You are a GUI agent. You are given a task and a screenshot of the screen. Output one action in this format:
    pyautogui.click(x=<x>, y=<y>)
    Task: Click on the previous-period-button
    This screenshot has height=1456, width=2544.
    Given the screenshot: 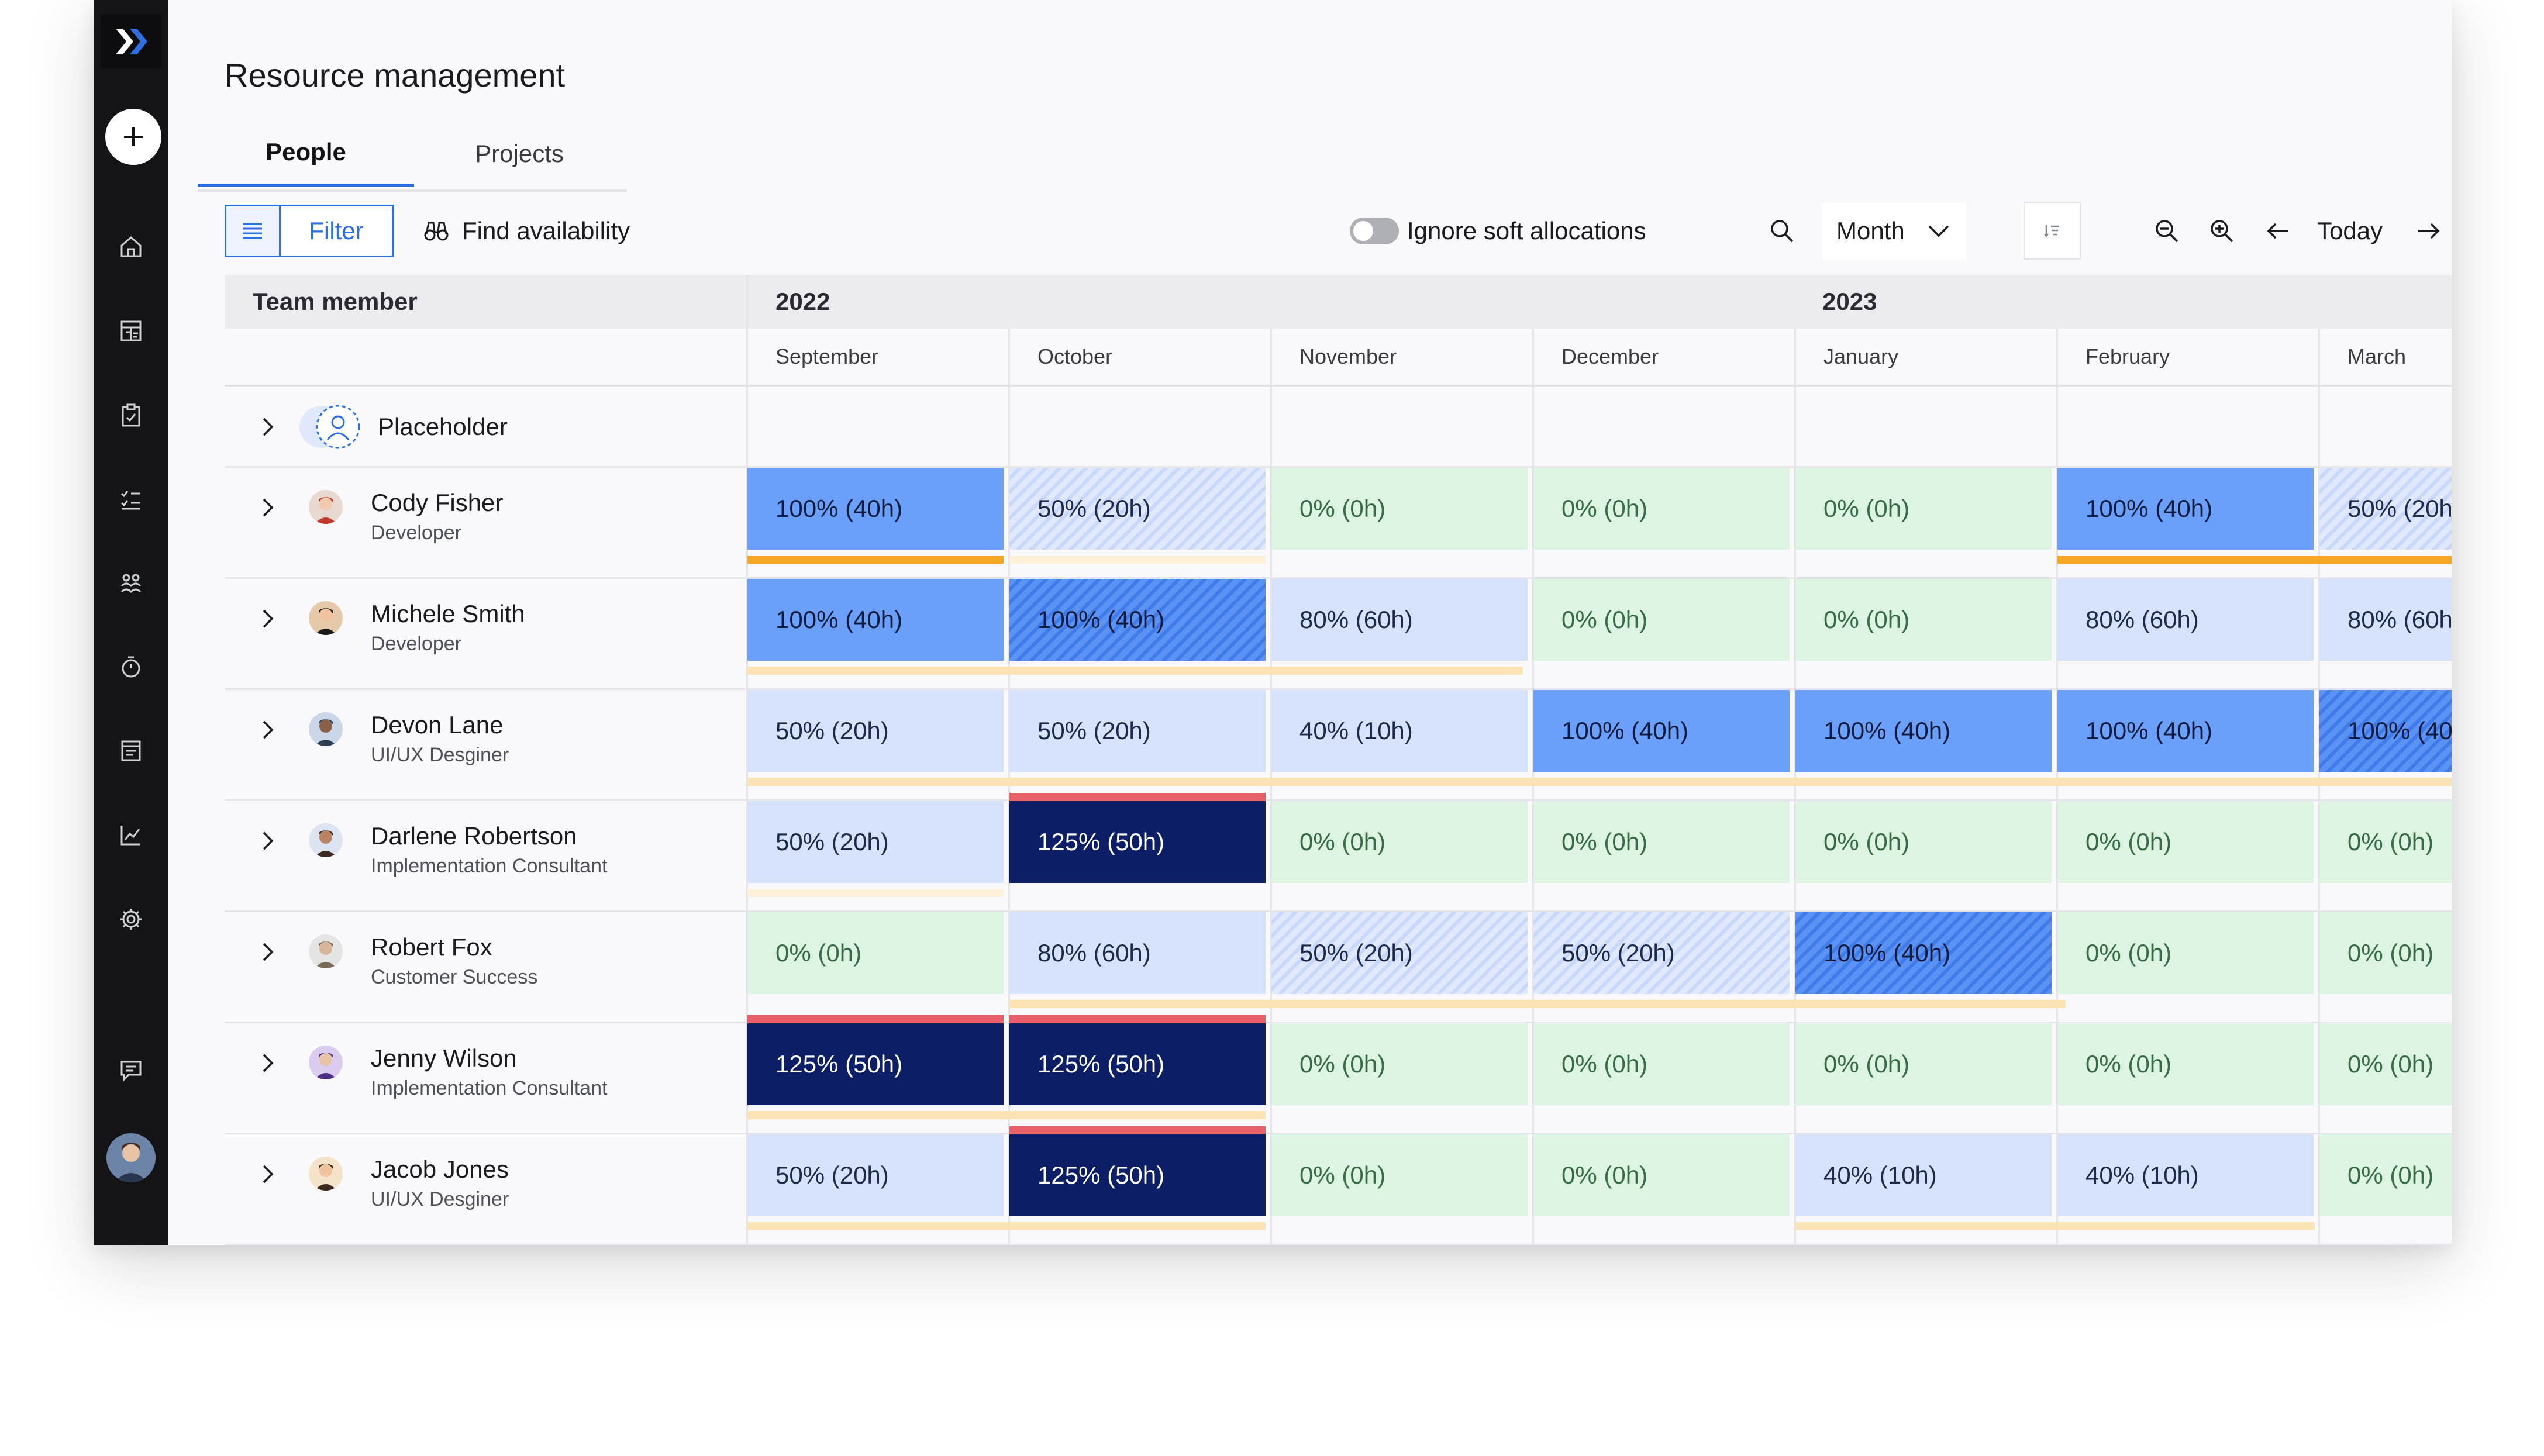 What is the action you would take?
    pyautogui.click(x=2278, y=231)
    